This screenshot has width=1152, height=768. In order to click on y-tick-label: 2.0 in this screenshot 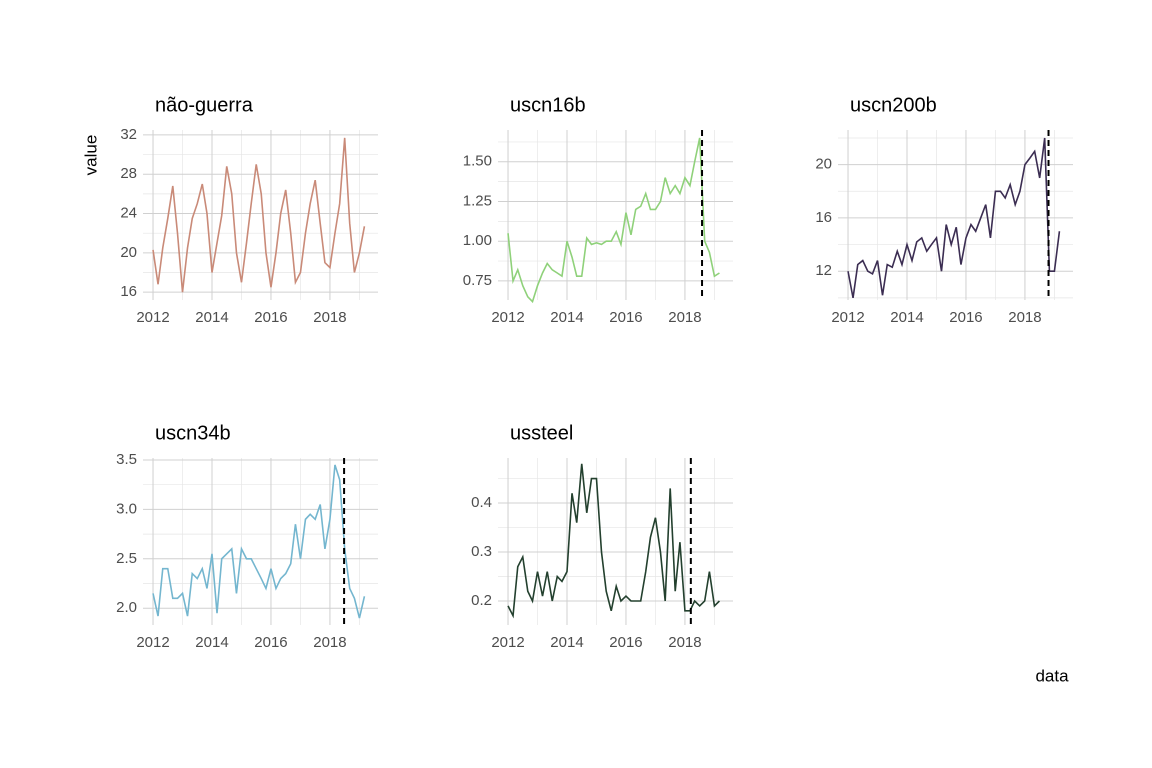, I will do `click(126, 607)`.